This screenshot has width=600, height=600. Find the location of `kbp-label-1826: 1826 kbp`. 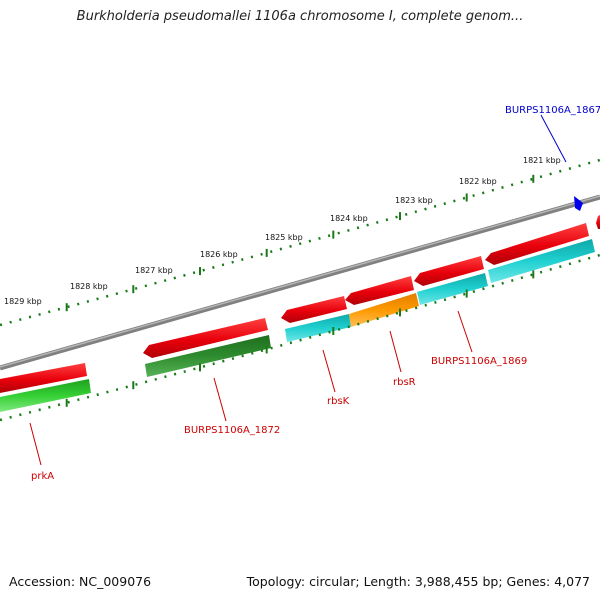

kbp-label-1826: 1826 kbp is located at coordinates (219, 254).